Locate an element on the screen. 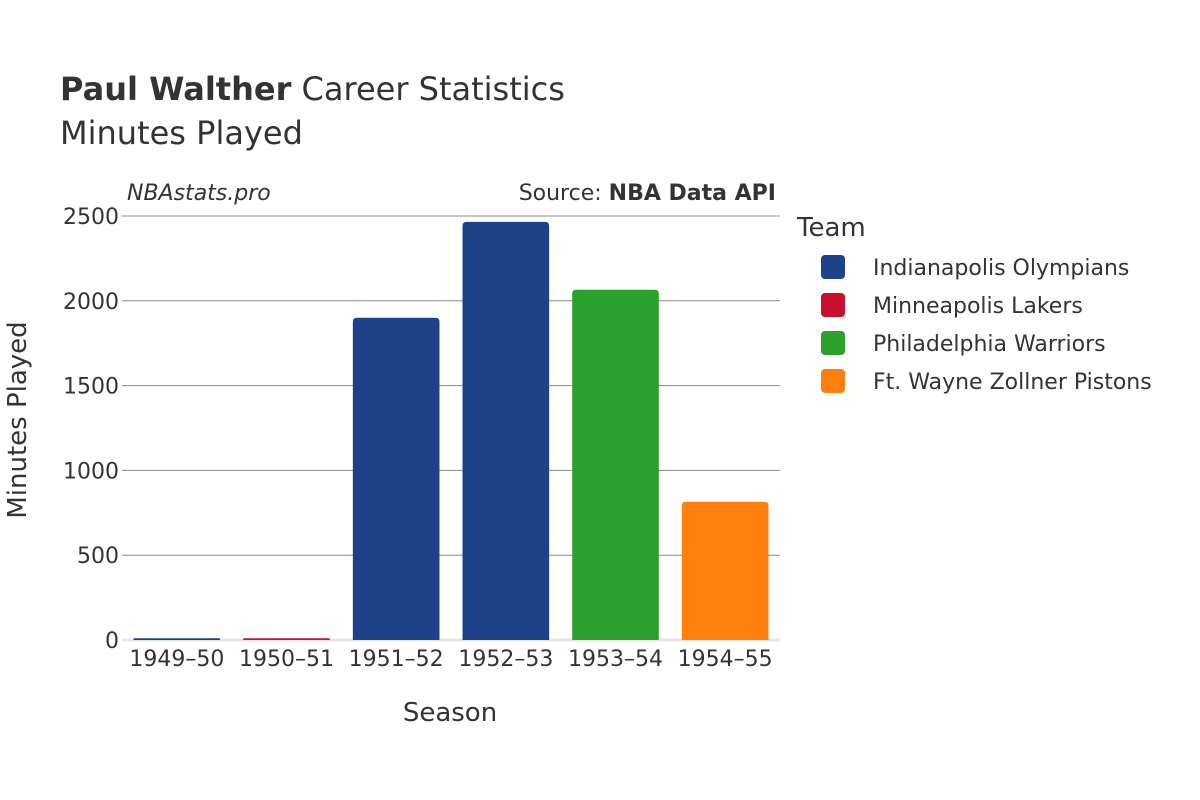 Image resolution: width=1200 pixels, height=800 pixels. y-tick-label: 0 is located at coordinates (112, 641).